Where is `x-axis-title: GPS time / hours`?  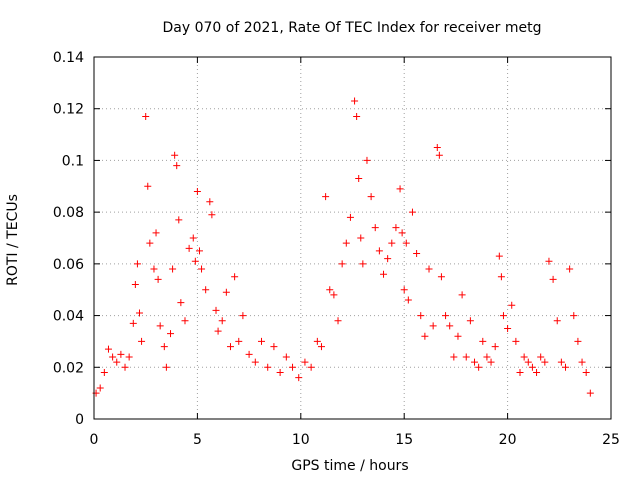
x-axis-title: GPS time / hours is located at coordinates (349, 466).